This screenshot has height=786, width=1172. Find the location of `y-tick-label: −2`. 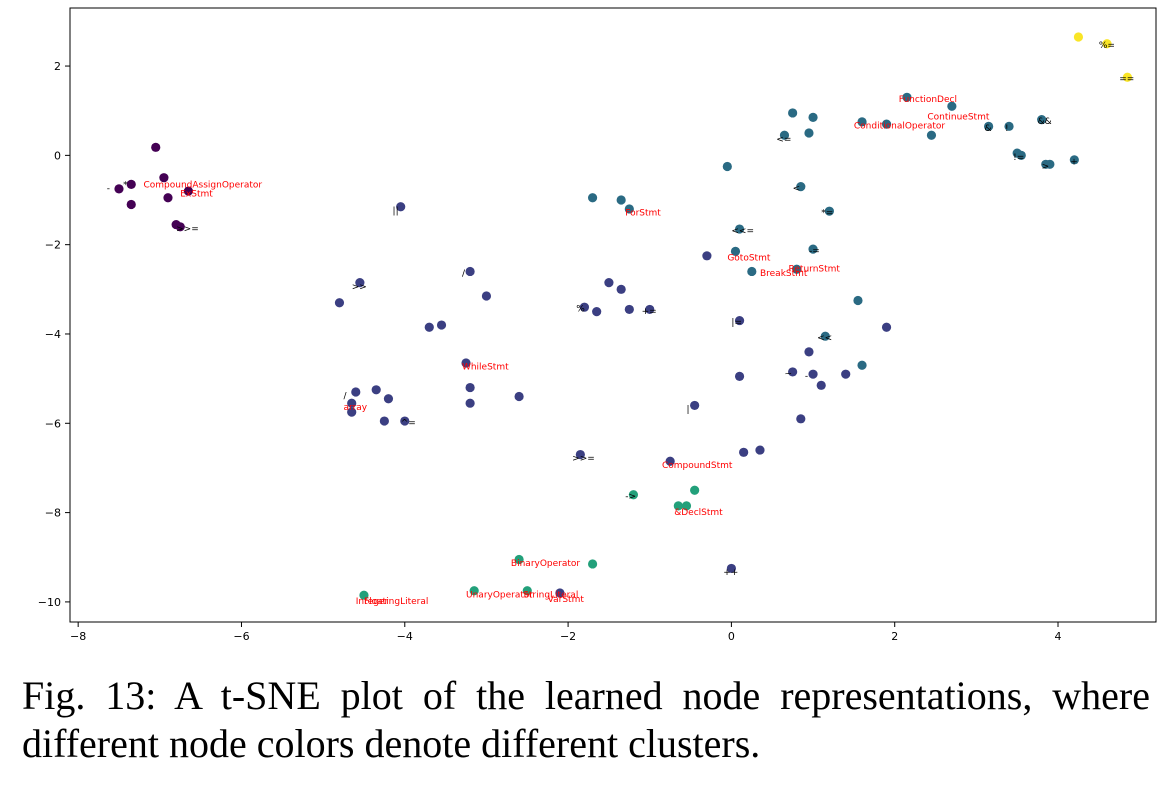

y-tick-label: −2 is located at coordinates (53, 245).